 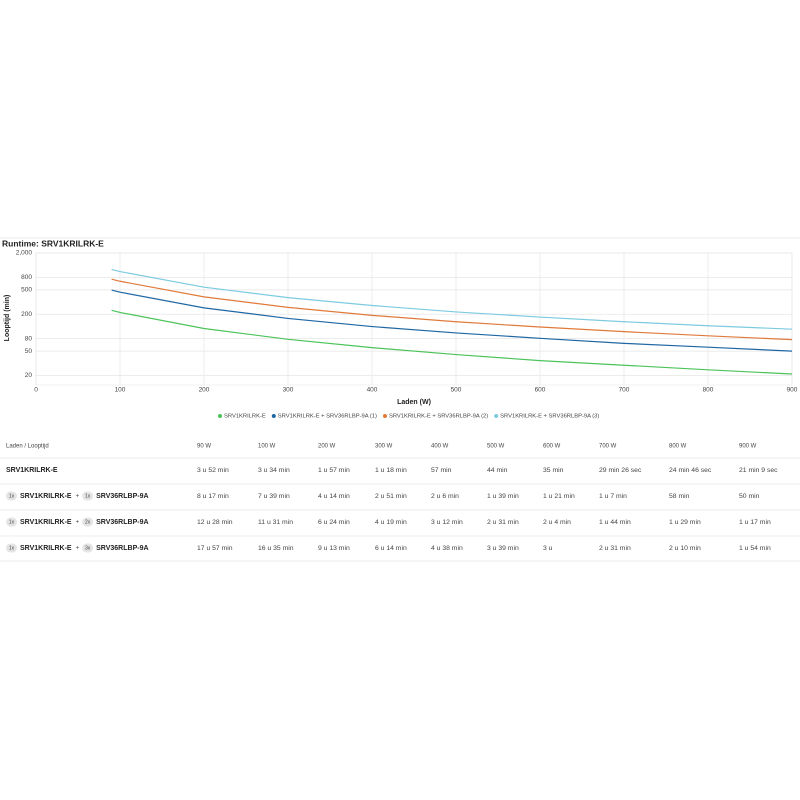 I want to click on x-axis-label: Laden (W), so click(x=414, y=402).